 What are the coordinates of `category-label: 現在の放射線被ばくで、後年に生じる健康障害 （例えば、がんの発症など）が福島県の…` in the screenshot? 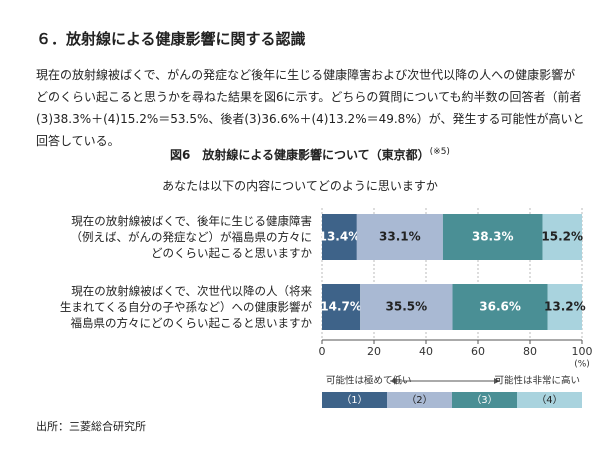 It's located at (191, 237).